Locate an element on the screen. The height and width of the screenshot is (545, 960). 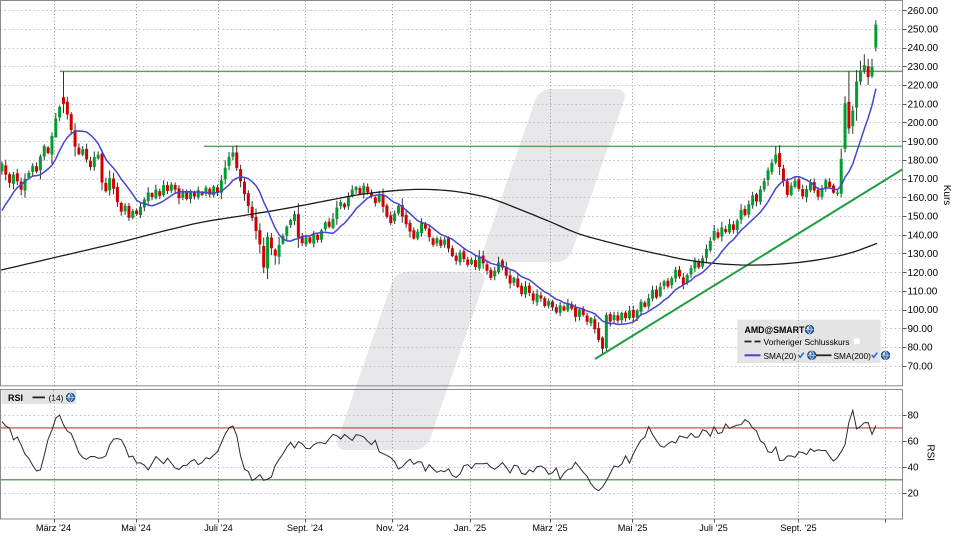
svg-text: Jan. ’25 is located at coordinates (470, 528).